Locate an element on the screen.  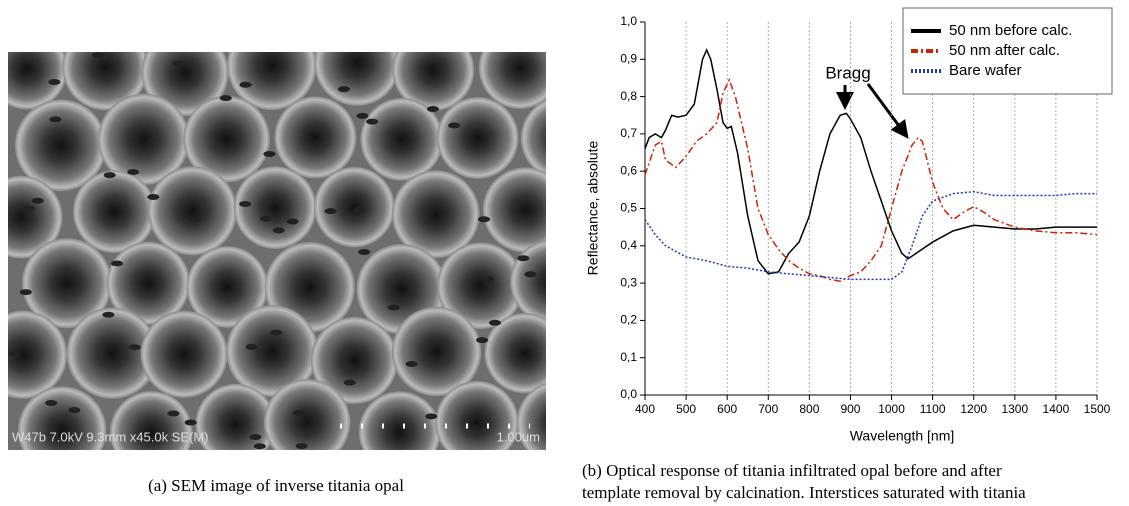
annotation: Bragg is located at coordinates (847, 72).